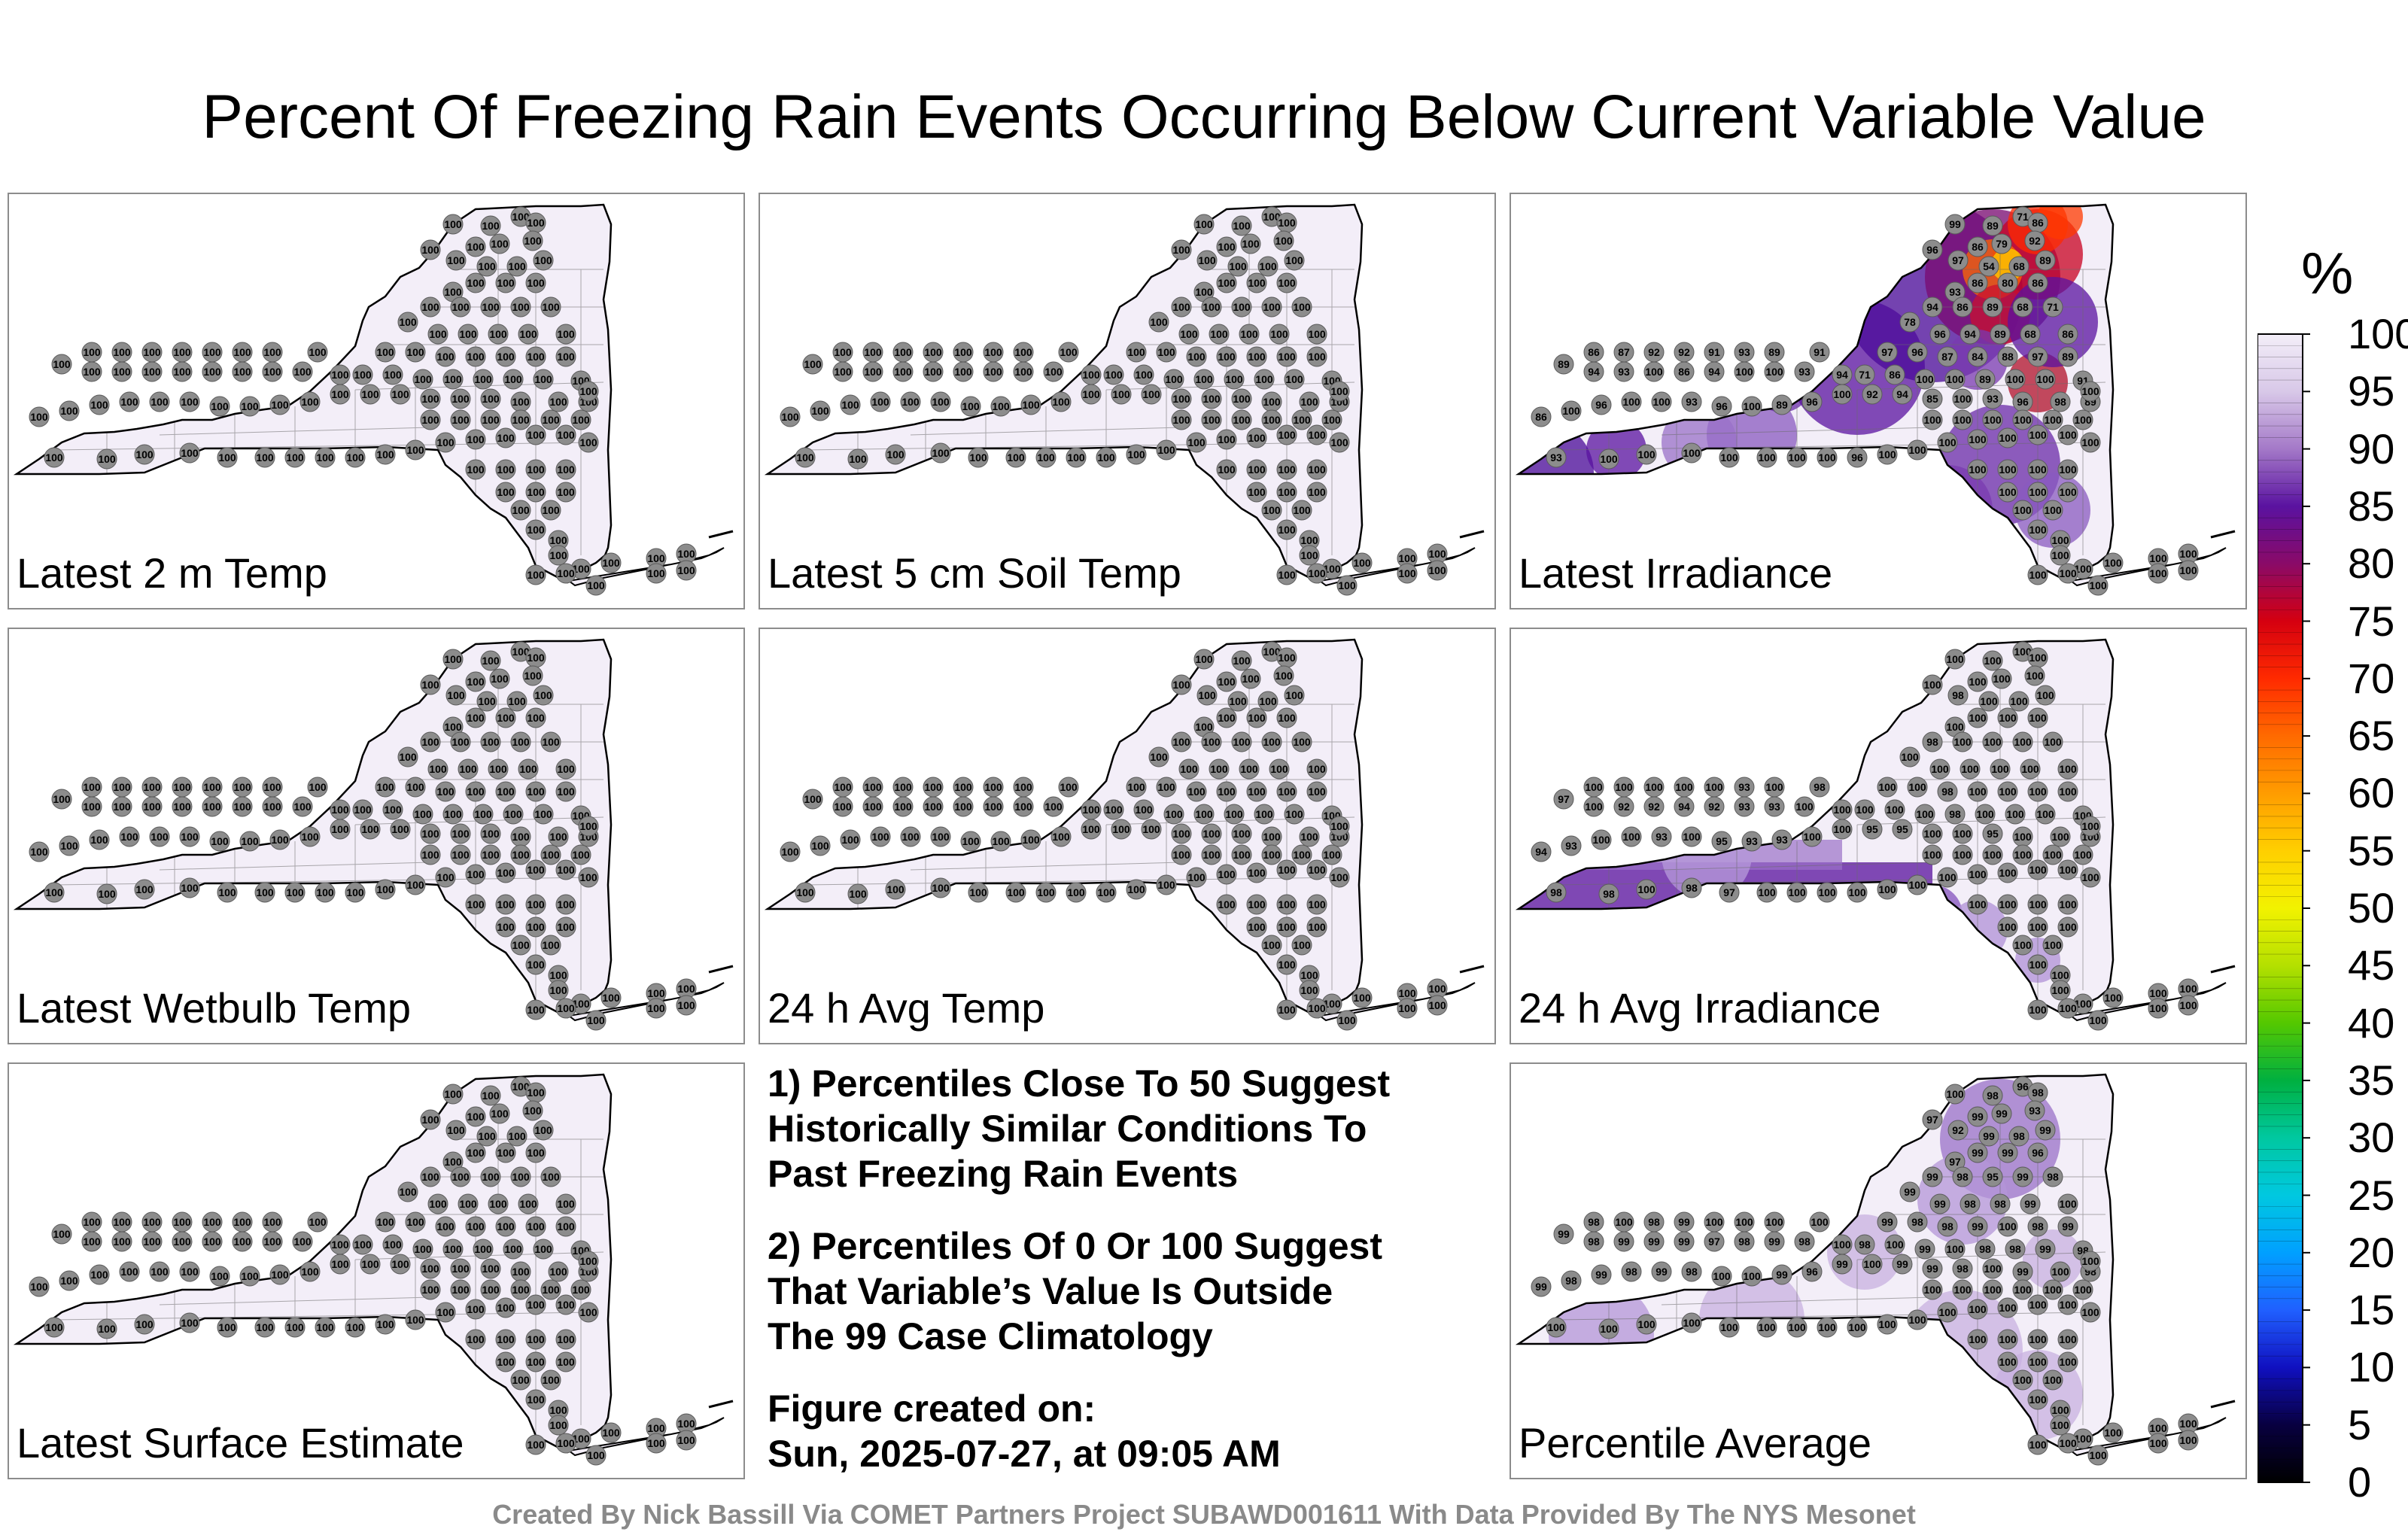  Describe the element at coordinates (1623, 806) in the screenshot. I see `station-marker: 92` at that location.